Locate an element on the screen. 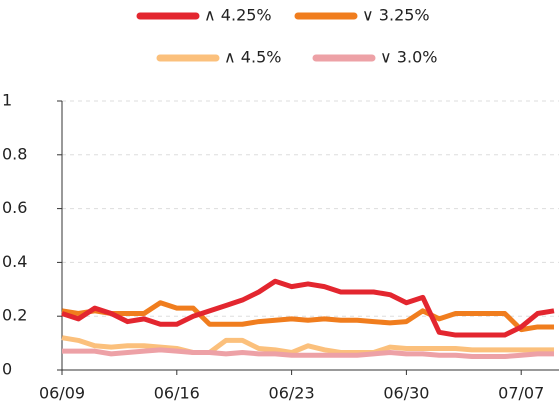  legend-label: ∧ 4.5% is located at coordinates (252, 57).